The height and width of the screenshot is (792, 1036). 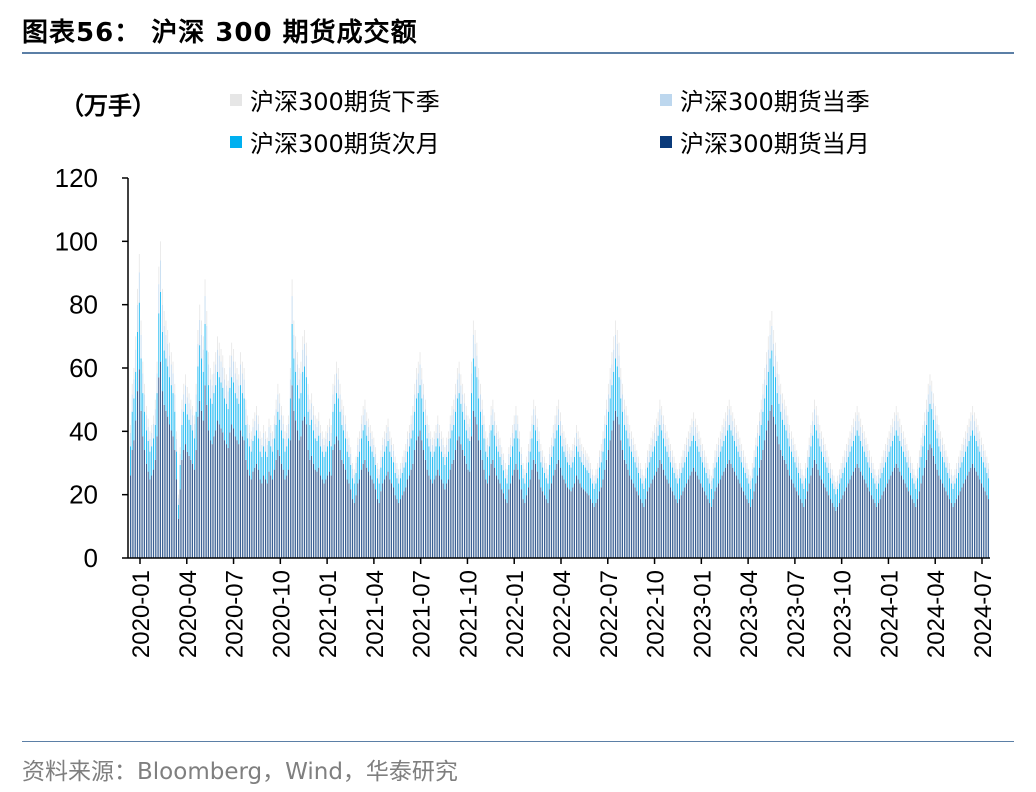 What do you see at coordinates (468, 614) in the screenshot?
I see `x-tick-label: 2021-10` at bounding box center [468, 614].